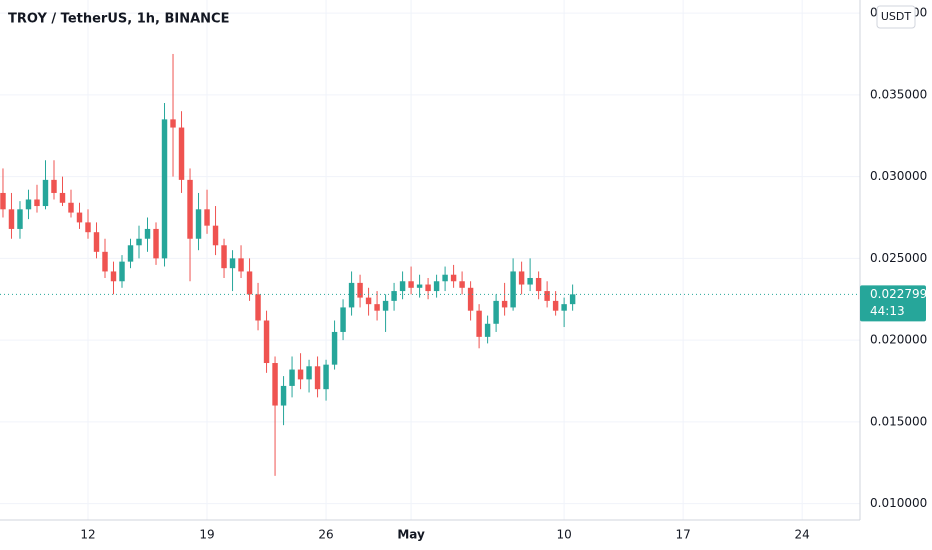  What do you see at coordinates (683, 535) in the screenshot?
I see `x-tick-label: 17` at bounding box center [683, 535].